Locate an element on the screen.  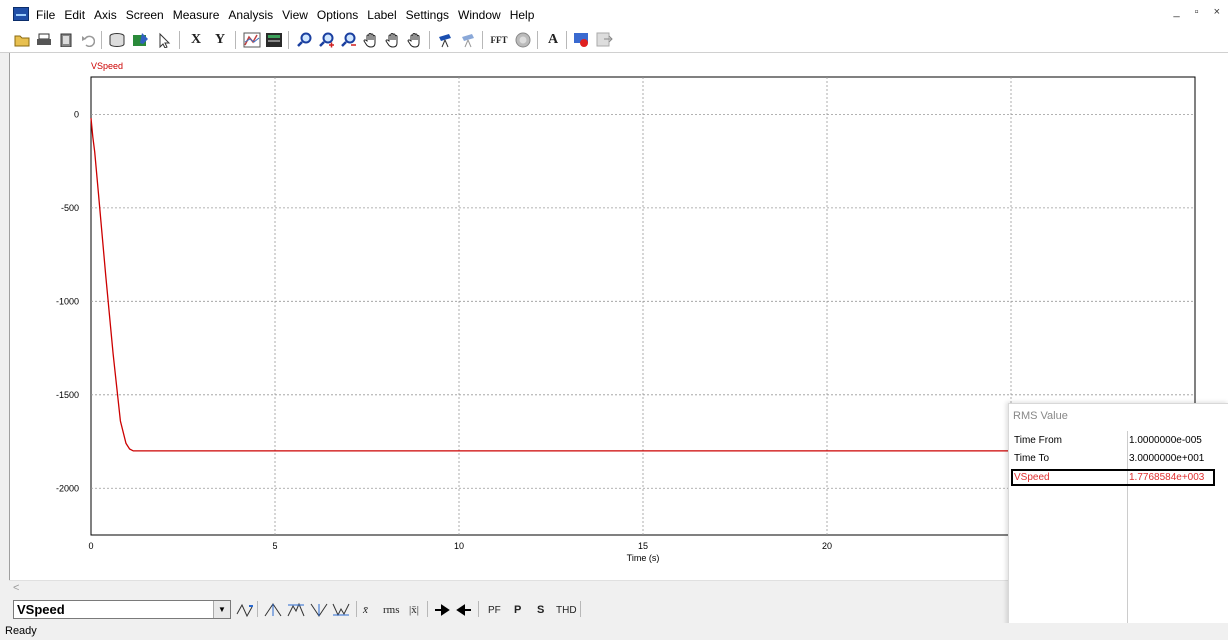
menu-screen: Screen is located at coordinates (144, 15).